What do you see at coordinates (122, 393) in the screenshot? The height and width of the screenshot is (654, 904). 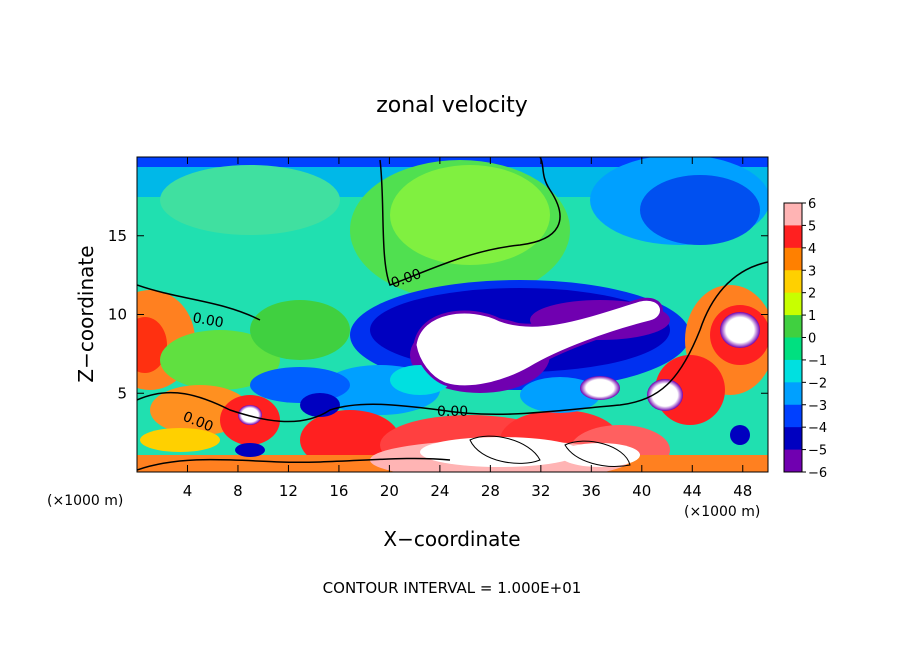 I see `y-tick-label: 5` at bounding box center [122, 393].